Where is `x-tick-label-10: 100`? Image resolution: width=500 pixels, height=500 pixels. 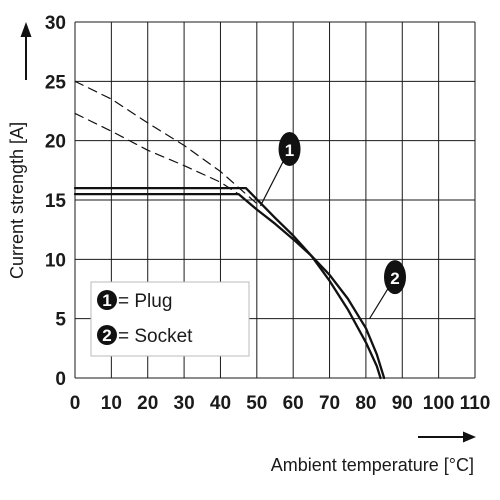
x-tick-label-10: 100 is located at coordinates (439, 403).